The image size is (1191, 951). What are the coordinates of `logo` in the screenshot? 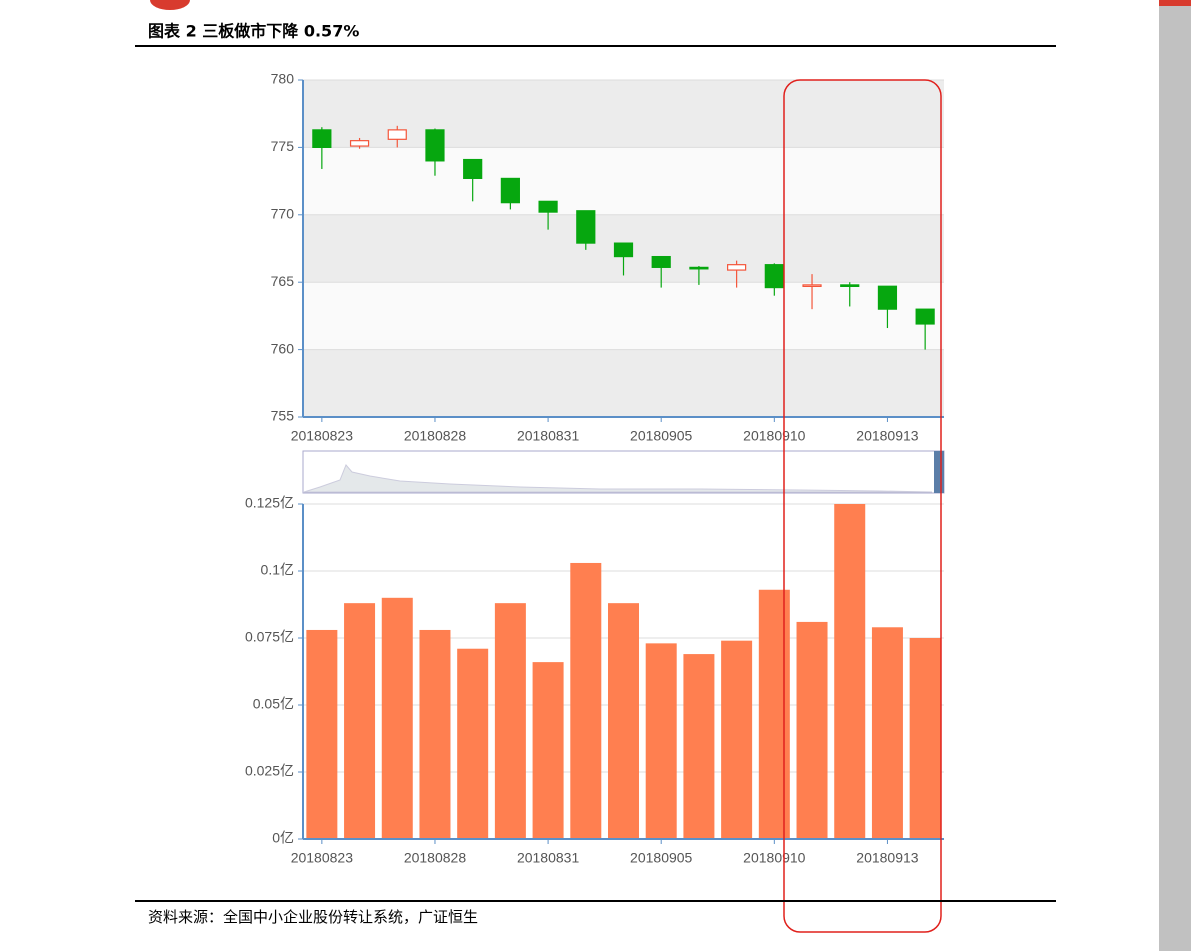 It's located at (170, 5).